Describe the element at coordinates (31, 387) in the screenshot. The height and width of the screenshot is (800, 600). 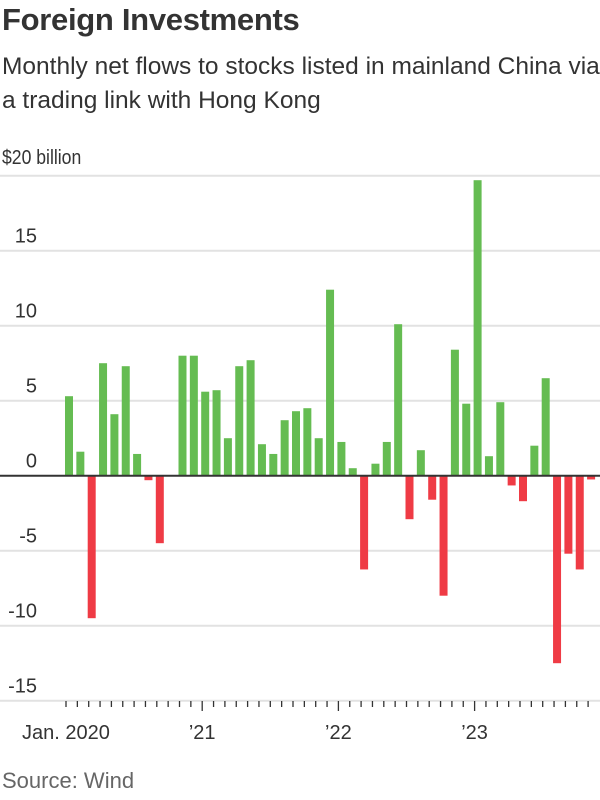
I see `y-tick-label: 5` at that location.